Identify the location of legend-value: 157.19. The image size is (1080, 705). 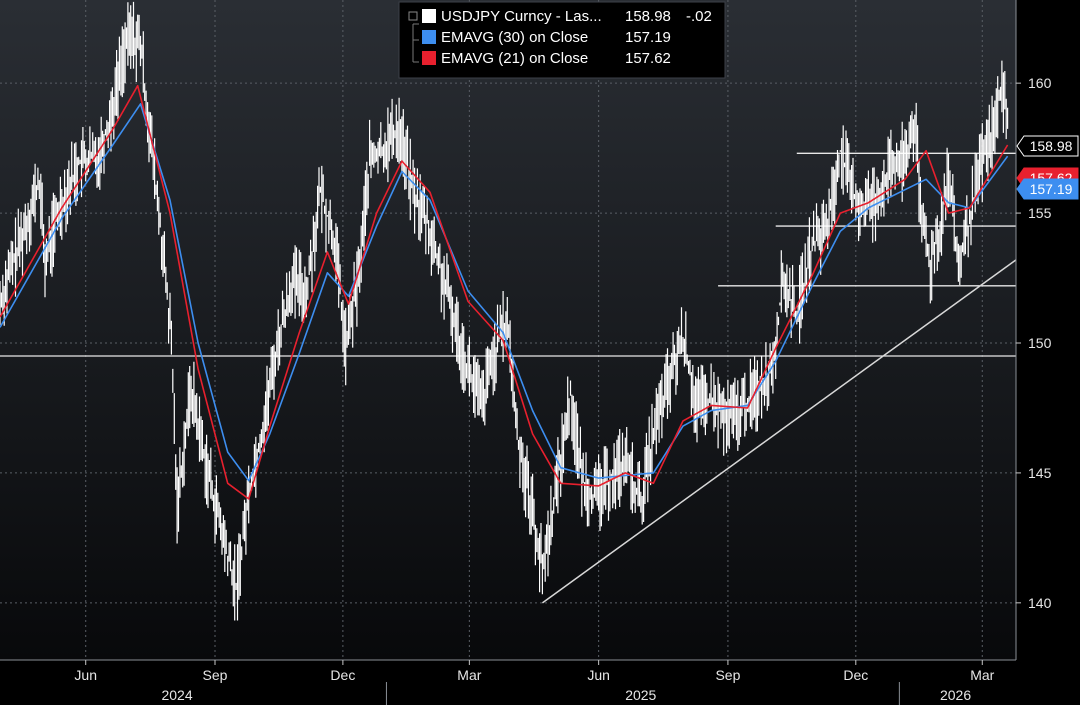
(648, 37).